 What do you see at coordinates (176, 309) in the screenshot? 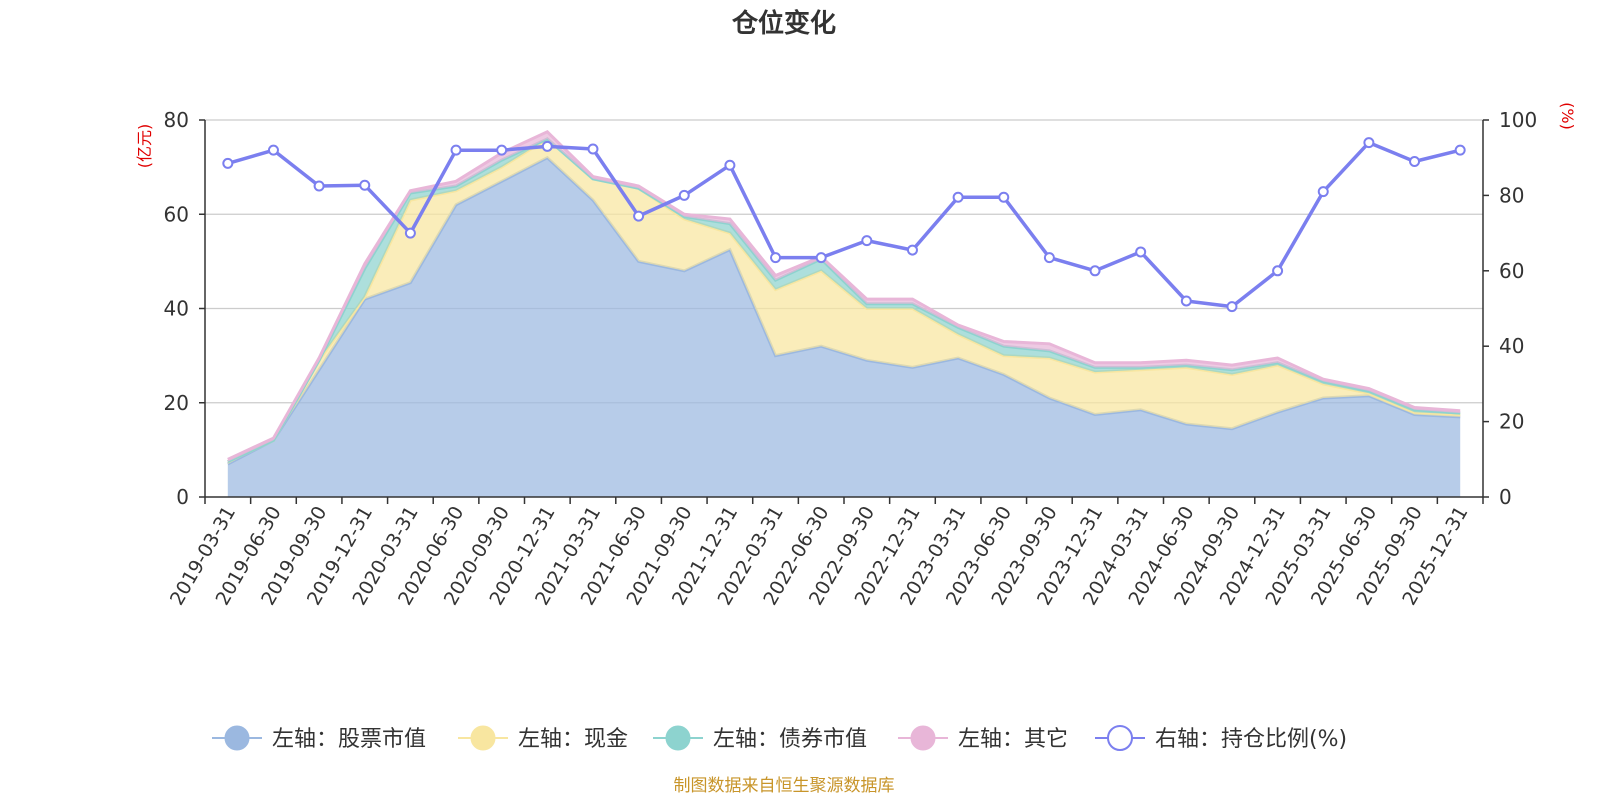
I see `left-tick-label: 40` at bounding box center [176, 309].